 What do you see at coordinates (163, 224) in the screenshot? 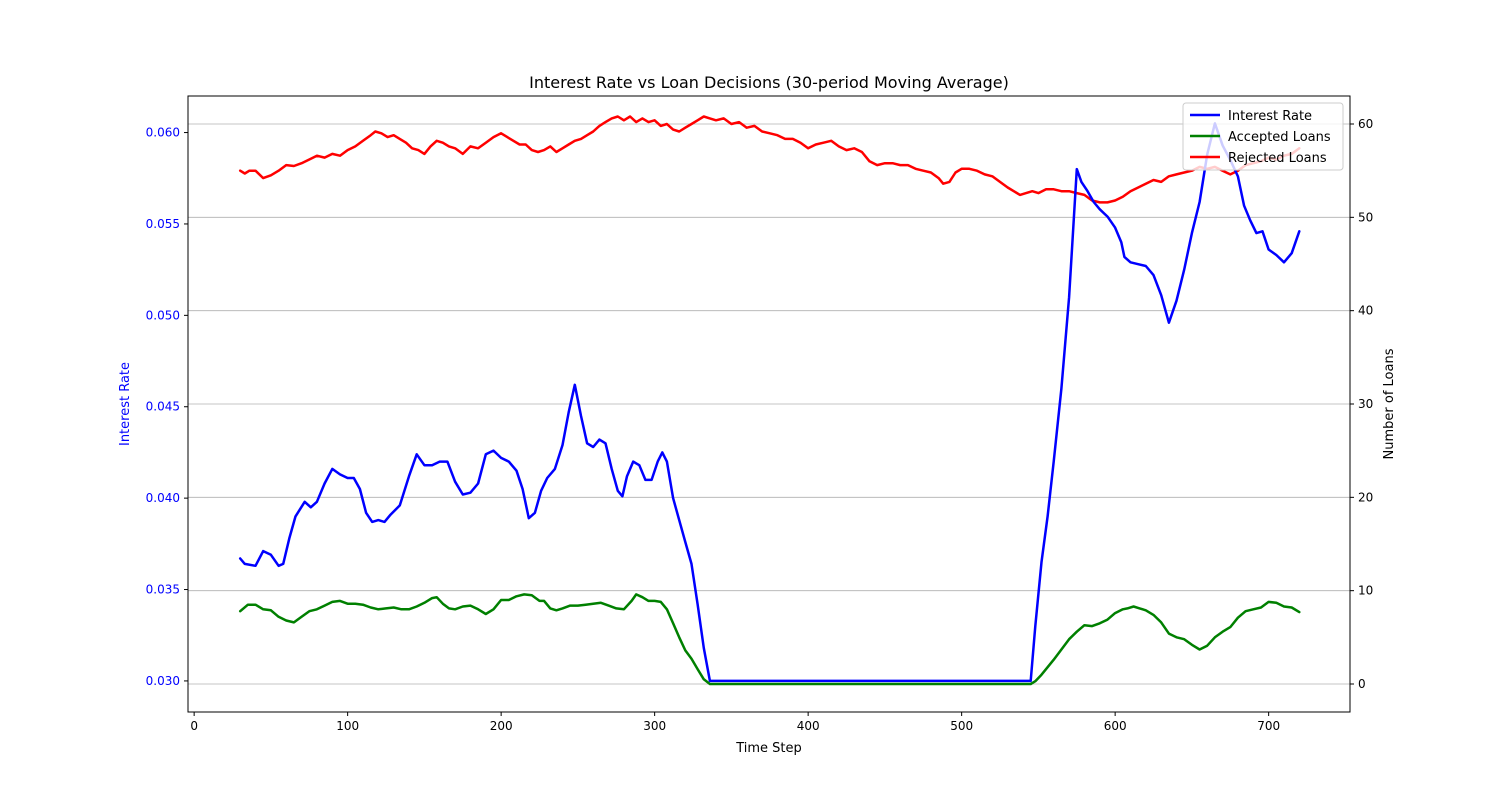
I see `y-left-tick-label: 0.055` at bounding box center [163, 224].